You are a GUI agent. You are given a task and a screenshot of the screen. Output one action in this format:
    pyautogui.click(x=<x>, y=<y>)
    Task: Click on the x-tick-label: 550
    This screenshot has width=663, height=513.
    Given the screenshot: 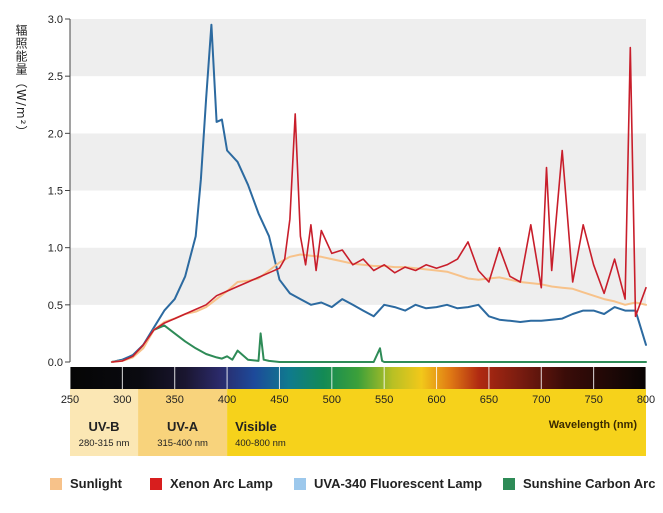 What is the action you would take?
    pyautogui.click(x=384, y=400)
    